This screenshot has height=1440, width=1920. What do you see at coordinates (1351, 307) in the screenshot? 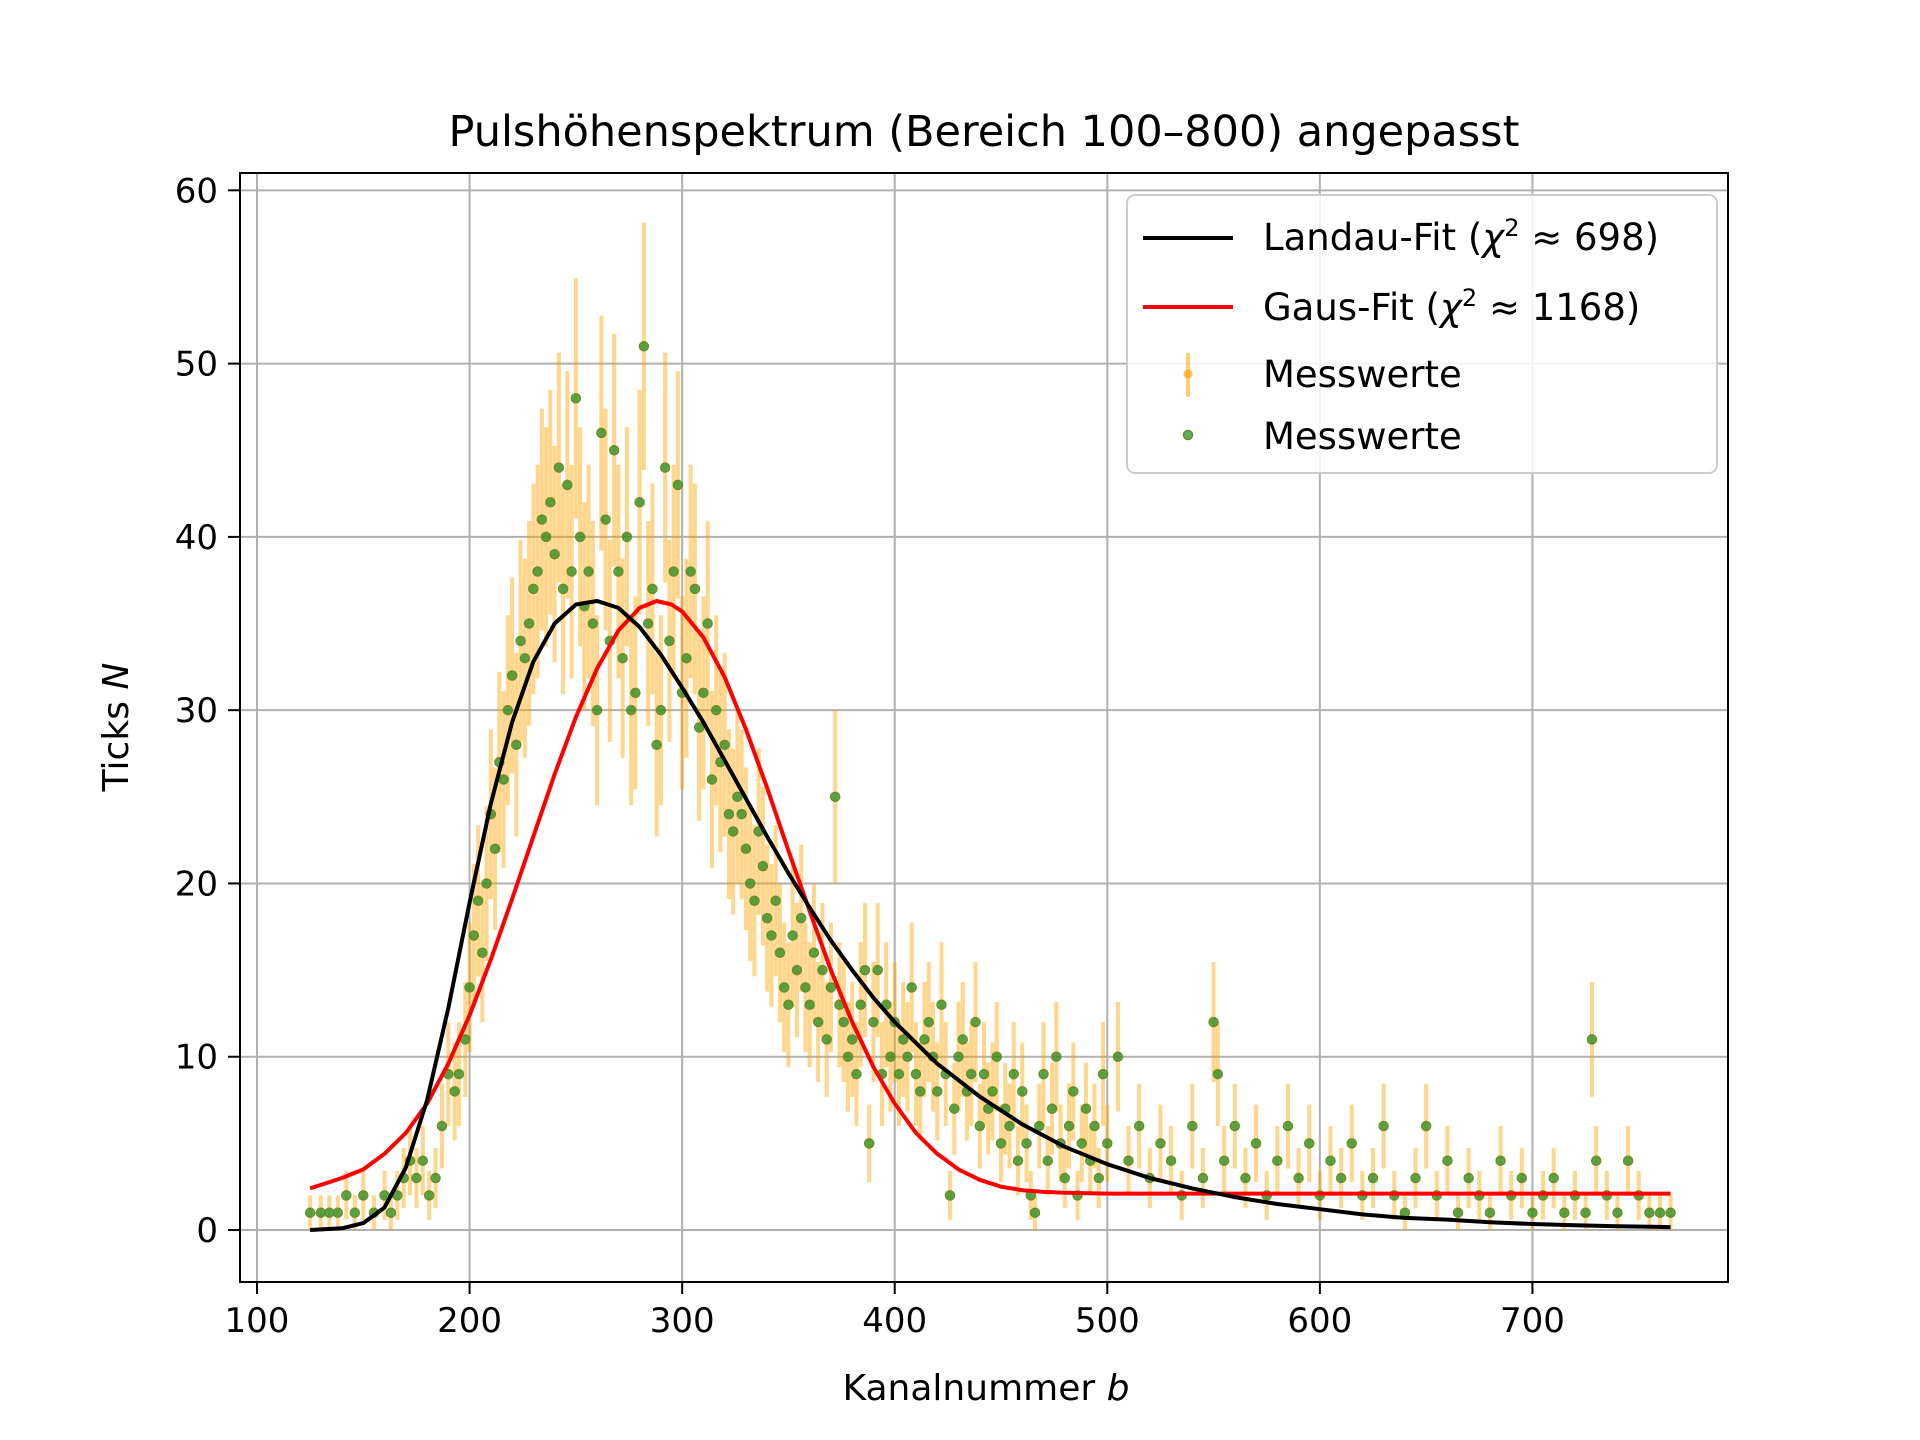
I see `legend-gaus-name: Gaus-Fit (` at bounding box center [1351, 307].